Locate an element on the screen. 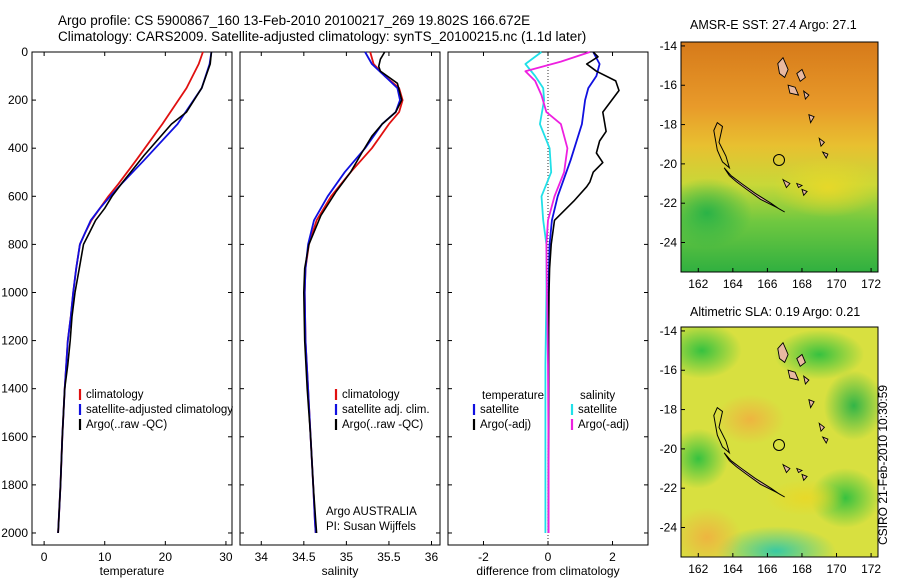  x-tick-label: 34.5 is located at coordinates (304, 557).